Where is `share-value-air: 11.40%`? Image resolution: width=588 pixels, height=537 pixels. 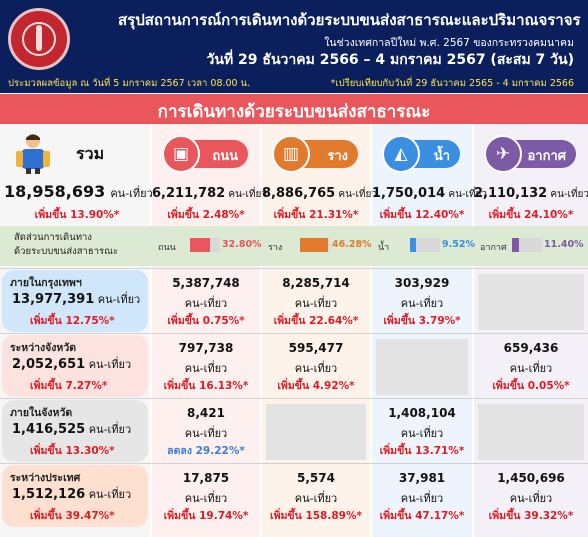
share-value-air: 11.40% is located at coordinates (564, 244).